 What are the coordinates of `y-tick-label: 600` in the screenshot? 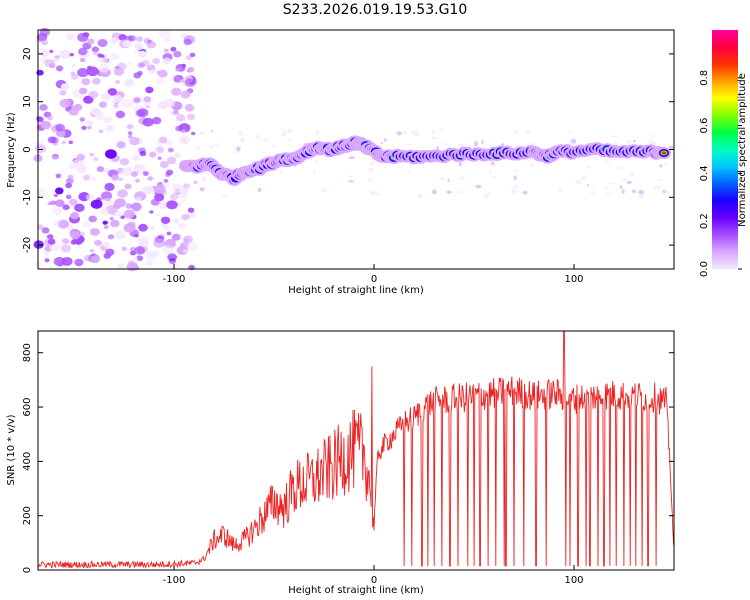 It's located at (27, 406).